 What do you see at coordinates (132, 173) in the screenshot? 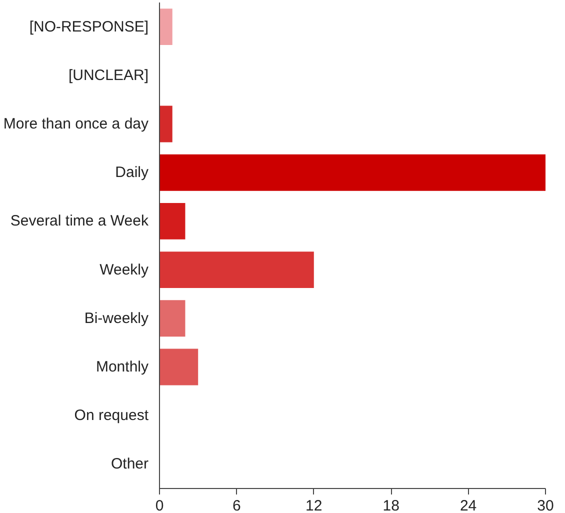
I see `y-tick-label: Daily` at bounding box center [132, 173].